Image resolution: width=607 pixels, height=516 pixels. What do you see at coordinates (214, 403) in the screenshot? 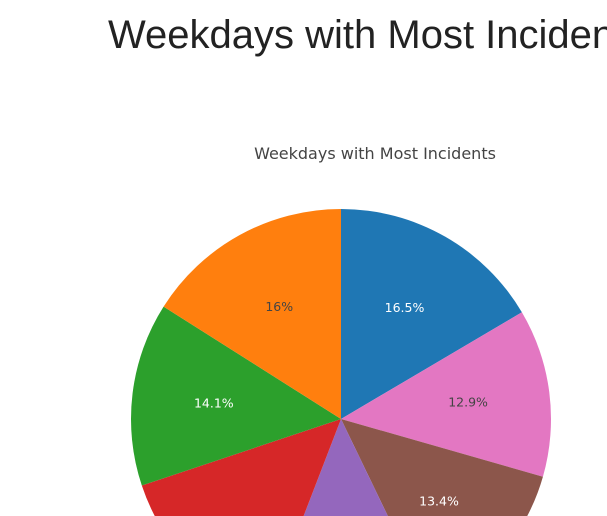
I see `slice-label-5: 14.1%` at bounding box center [214, 403].